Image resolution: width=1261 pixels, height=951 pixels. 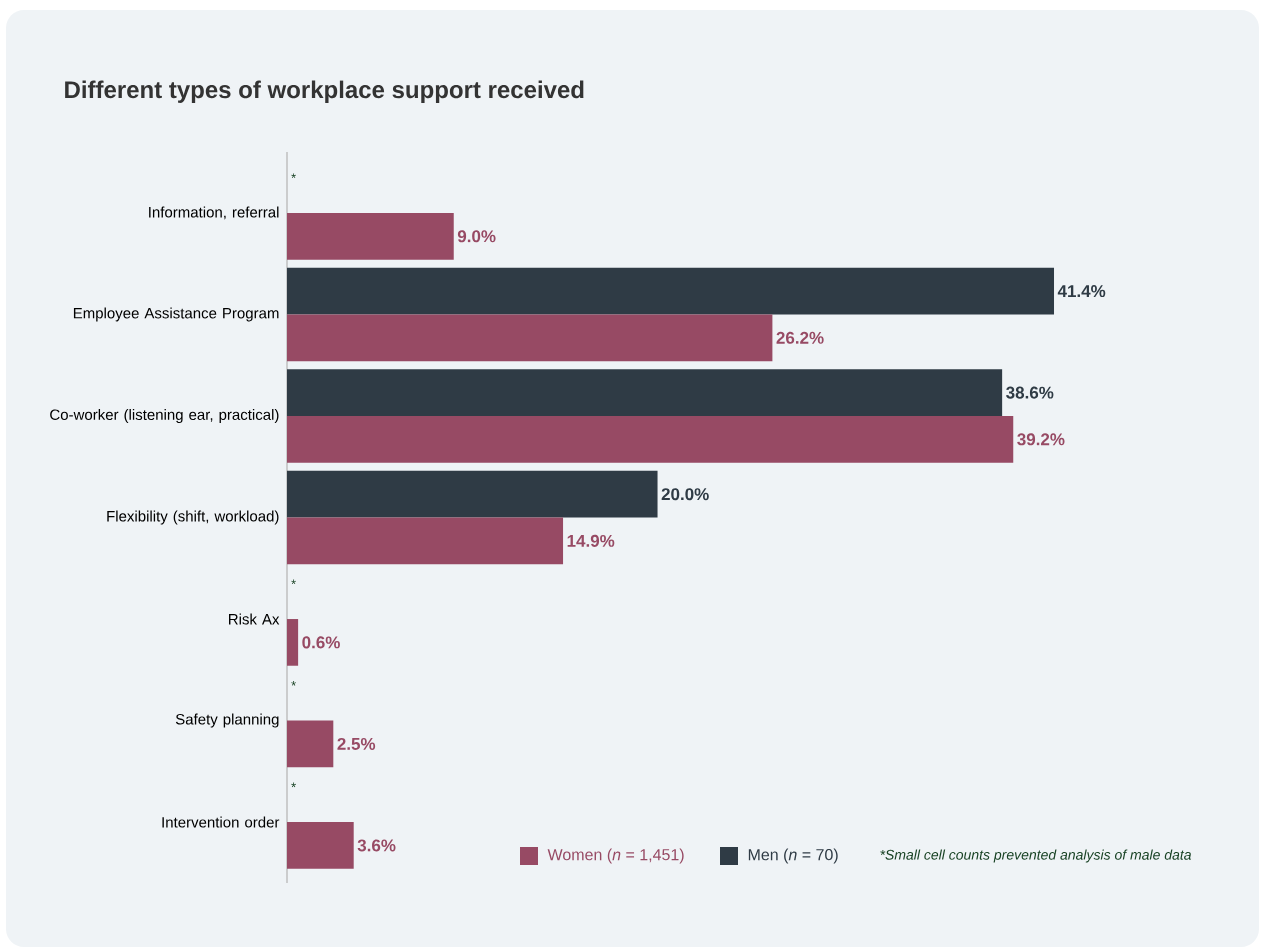 What do you see at coordinates (193, 517) in the screenshot?
I see `y-tick-label: Flexibility (shift, workload)` at bounding box center [193, 517].